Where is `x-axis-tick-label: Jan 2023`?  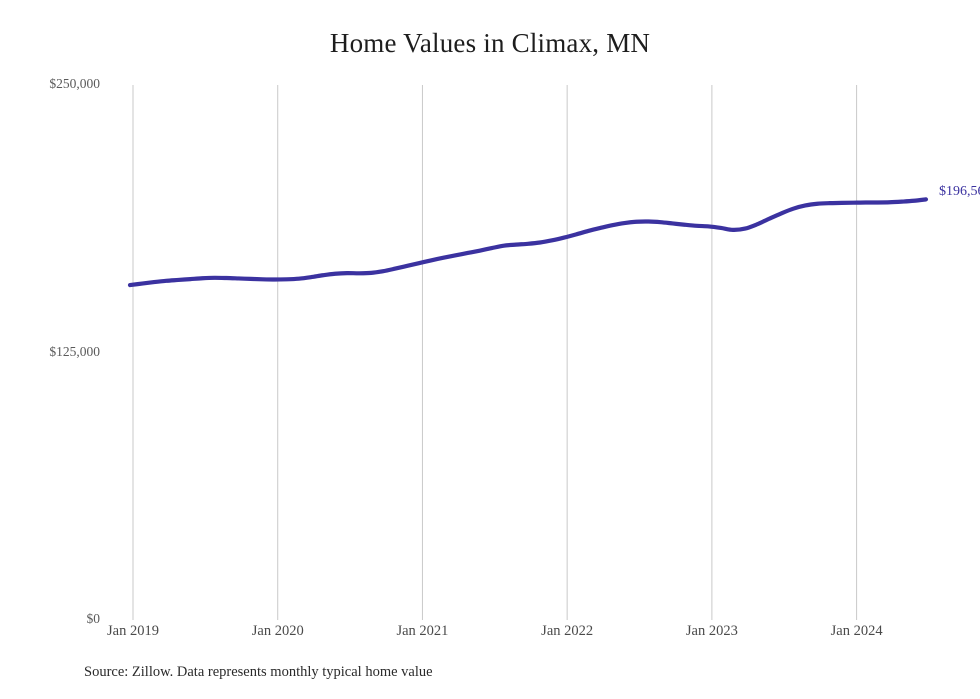
x-axis-tick-label: Jan 2023 is located at coordinates (711, 631).